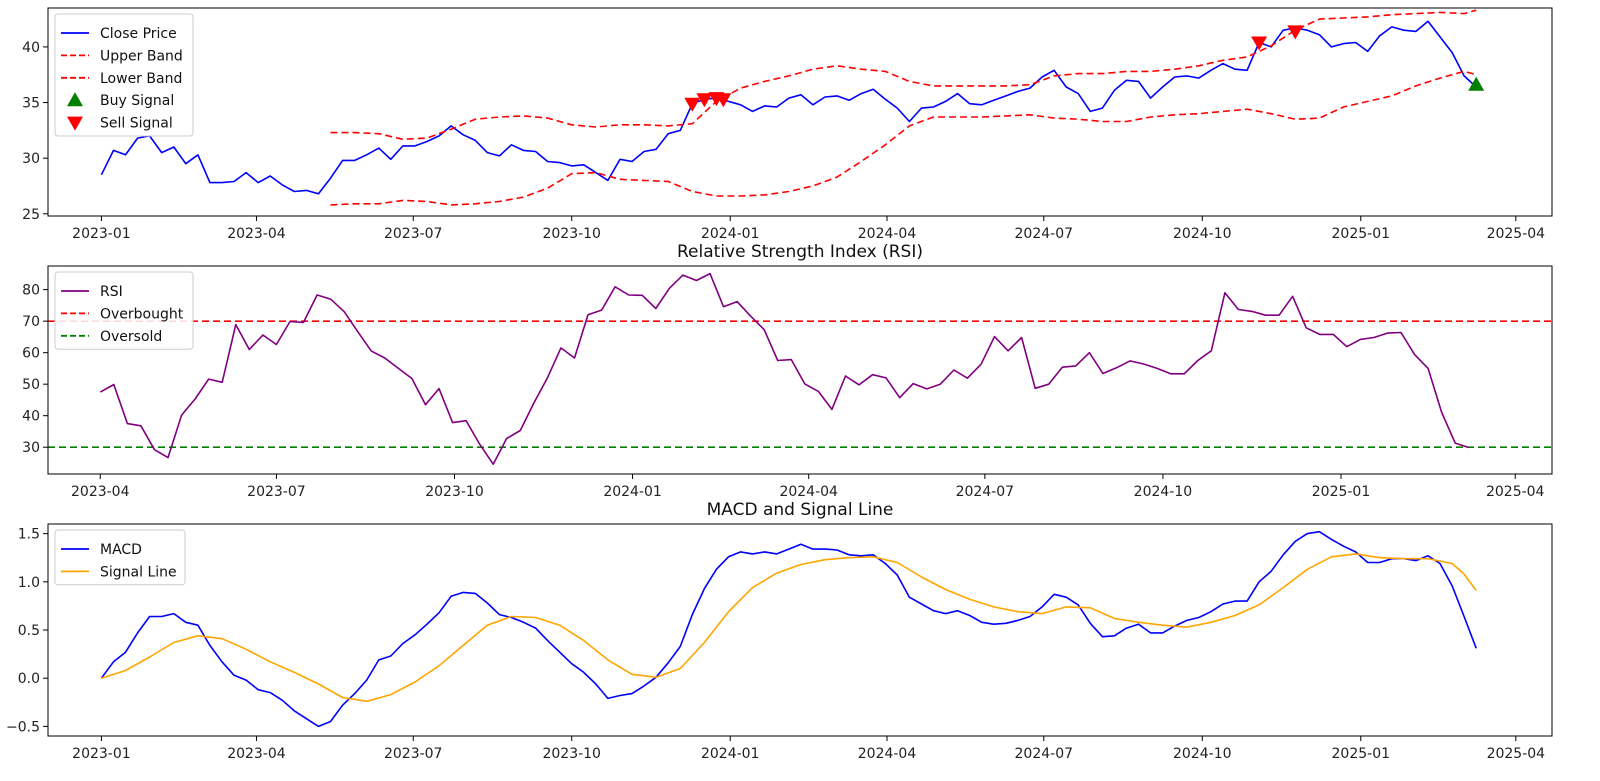 Image resolution: width=1600 pixels, height=781 pixels. I want to click on y-tick-label: 35, so click(31, 104).